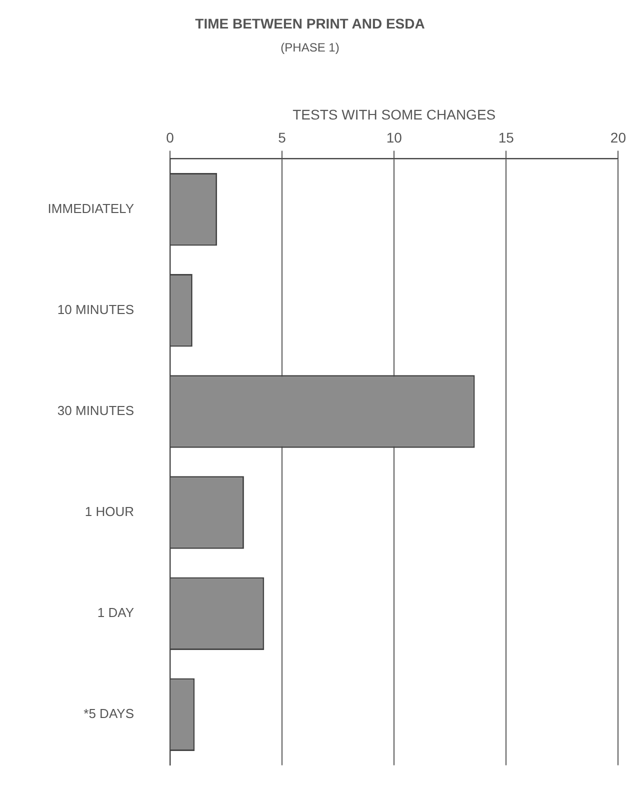  I want to click on x-tick-label: 5, so click(282, 137).